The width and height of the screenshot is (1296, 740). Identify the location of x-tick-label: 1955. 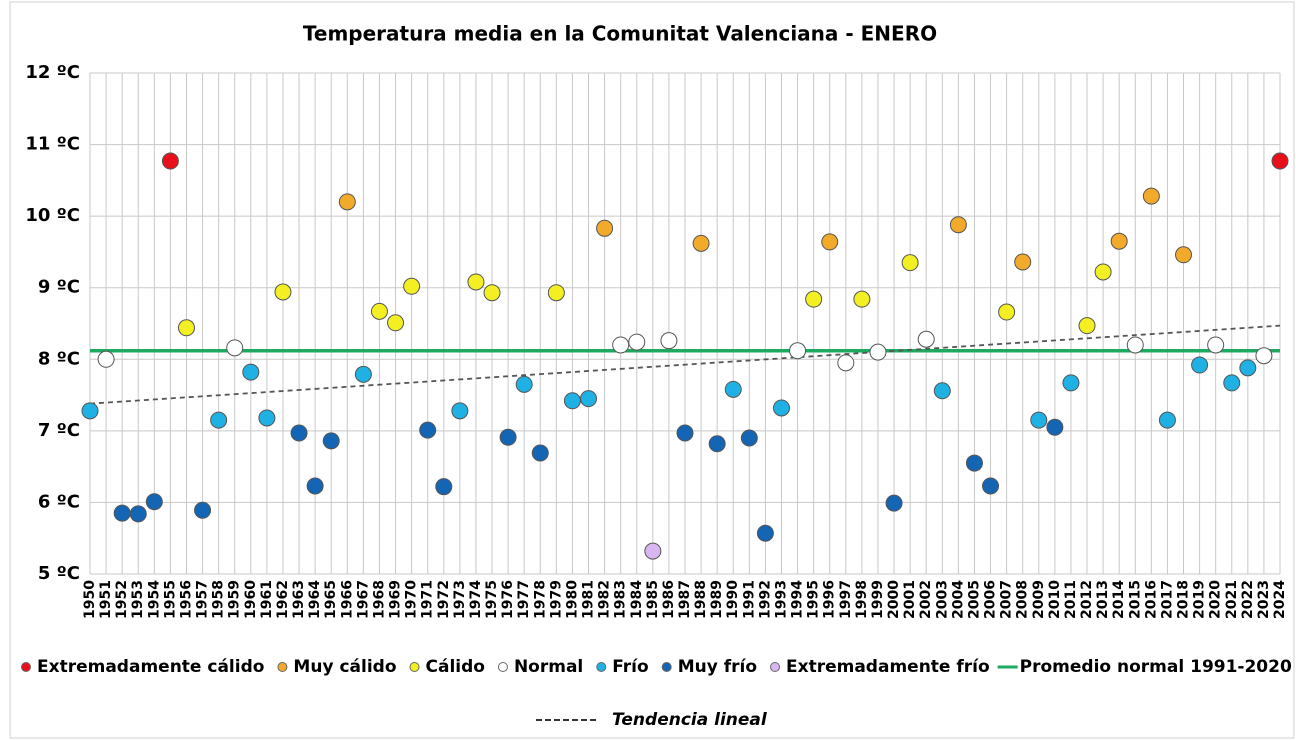
(170, 599).